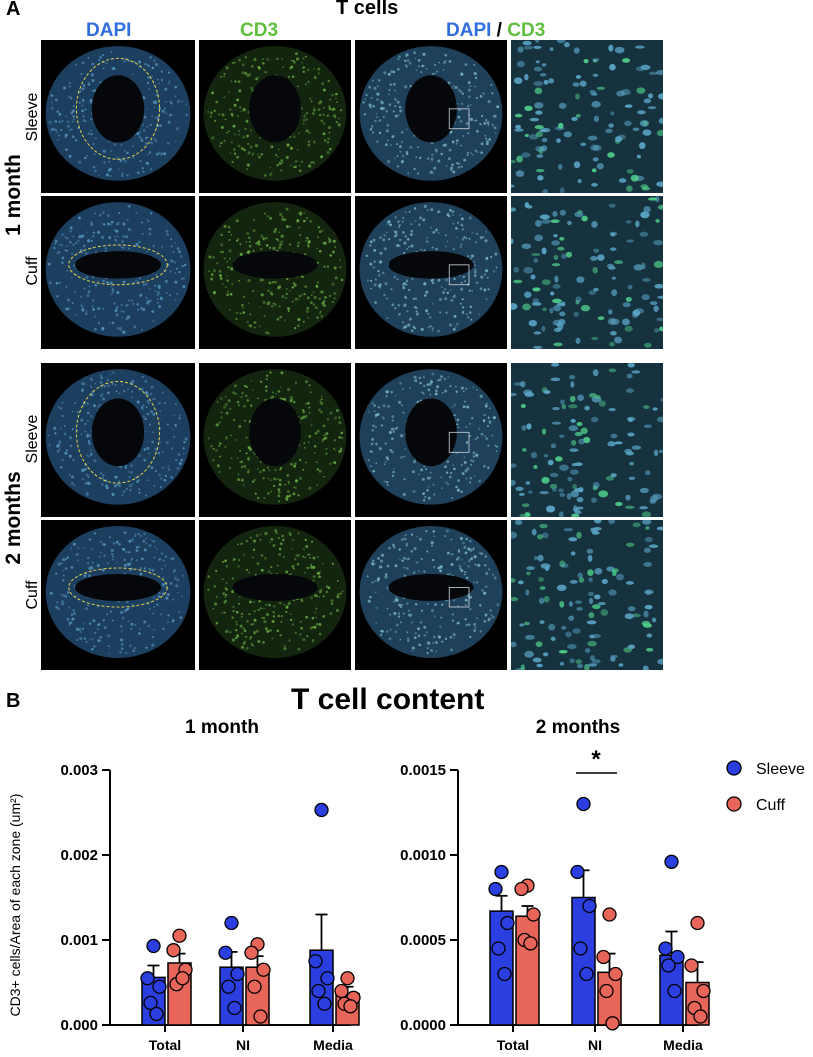 This screenshot has height=1057, width=813. Describe the element at coordinates (683, 1045) in the screenshot. I see `x-tick-label-1-2: Media` at that location.